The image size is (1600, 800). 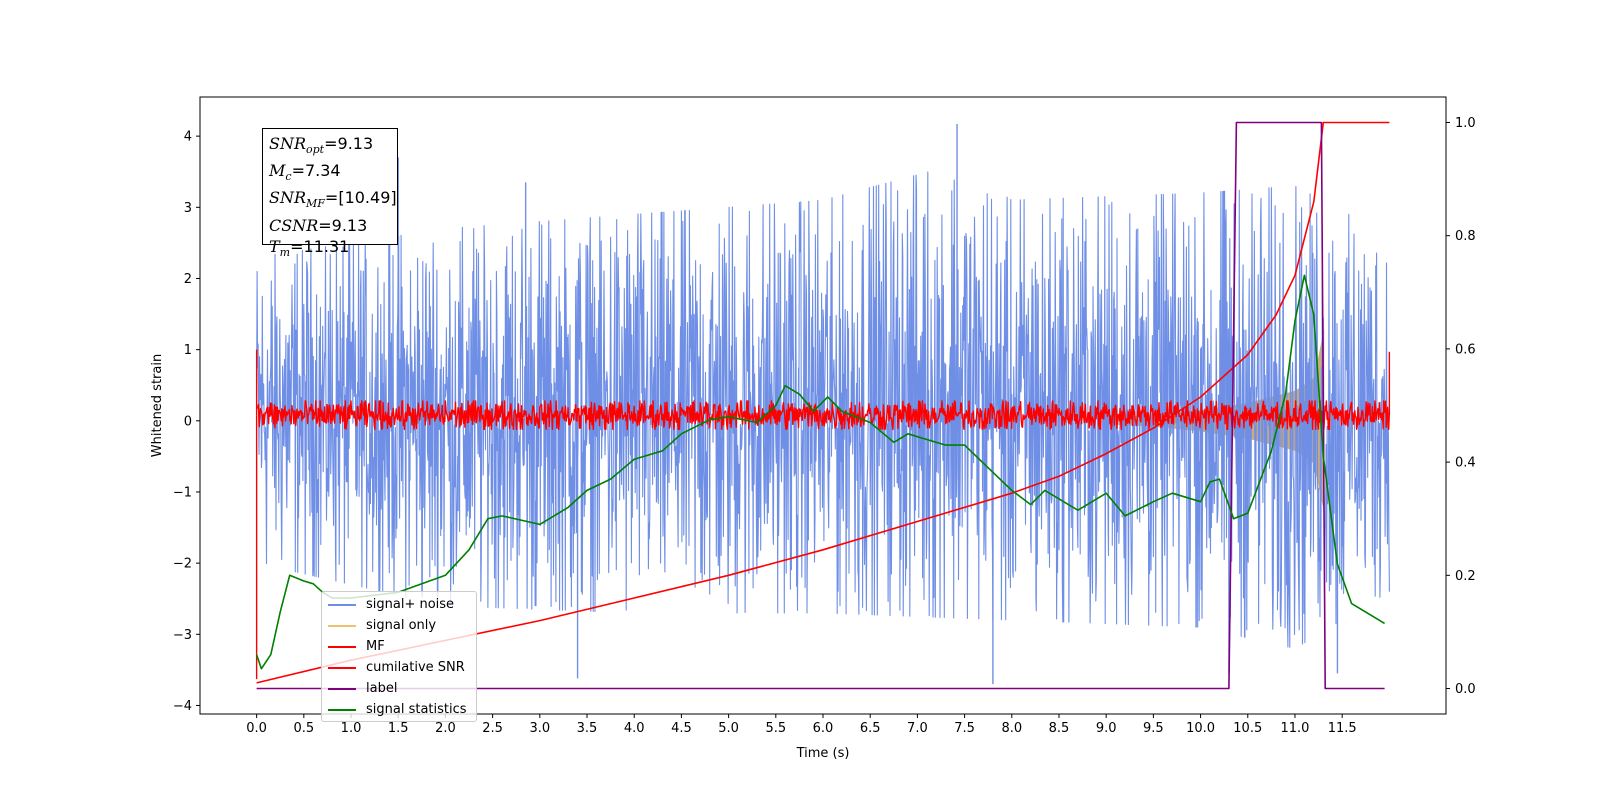 I want to click on y-tick-label: −1, so click(x=182, y=492).